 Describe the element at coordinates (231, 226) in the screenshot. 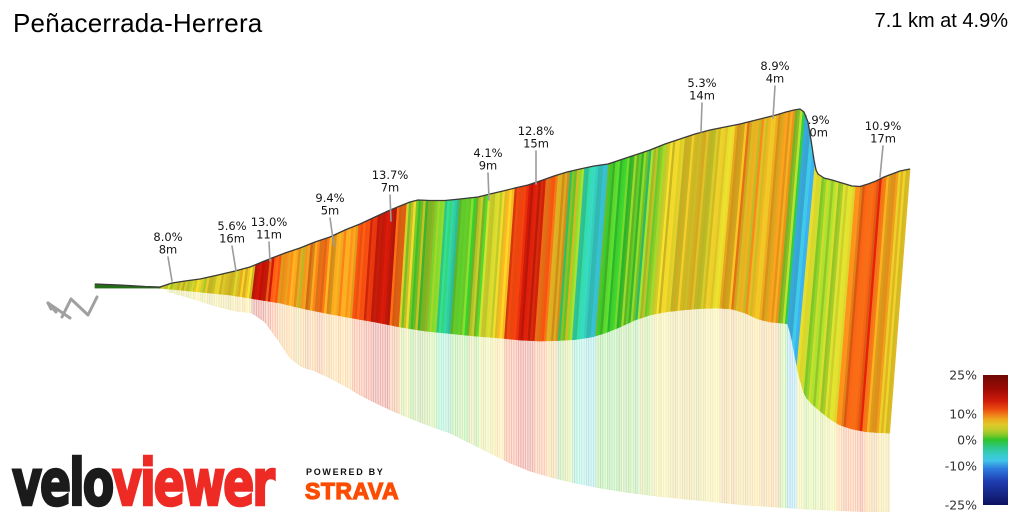

I see `segment-gradient-label: 5.6%` at that location.